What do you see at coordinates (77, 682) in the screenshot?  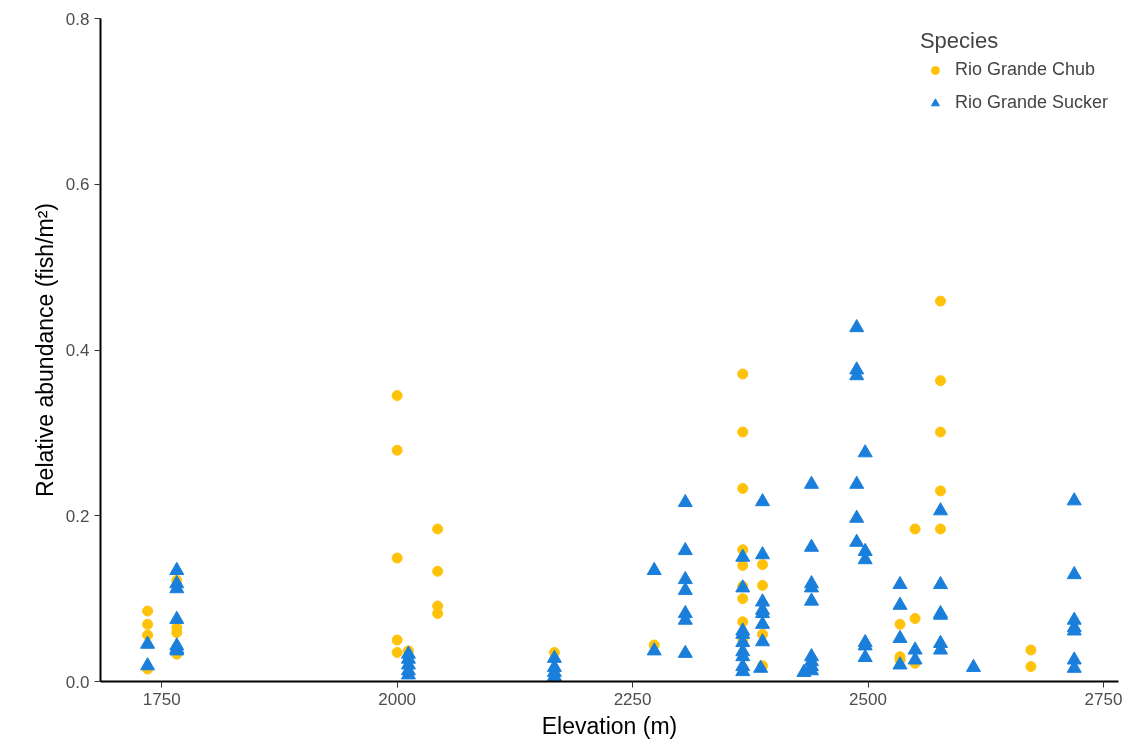 I see `y-tick-label: 0.0` at bounding box center [77, 682].